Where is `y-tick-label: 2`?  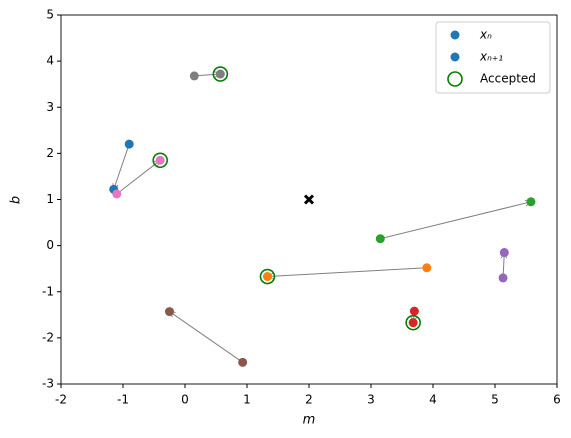 y-tick-label: 2 is located at coordinates (50, 153).